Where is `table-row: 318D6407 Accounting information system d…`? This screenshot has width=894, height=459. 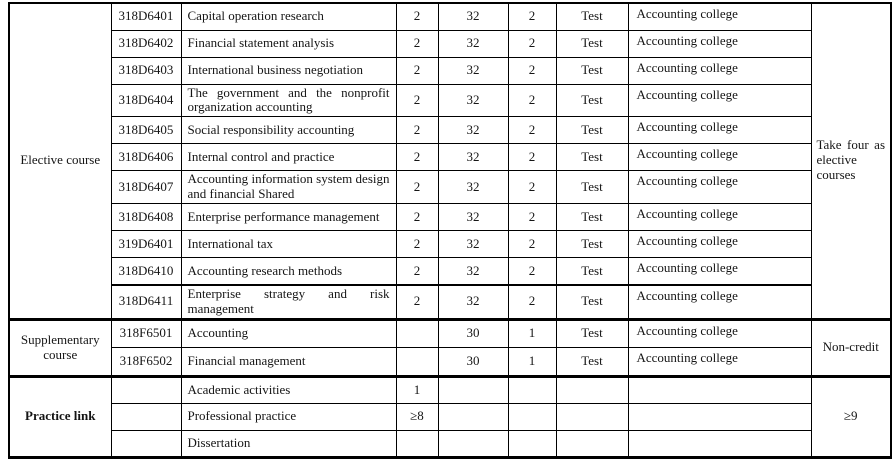 table-row: 318D6407 Accounting information system d… is located at coordinates (450, 187).